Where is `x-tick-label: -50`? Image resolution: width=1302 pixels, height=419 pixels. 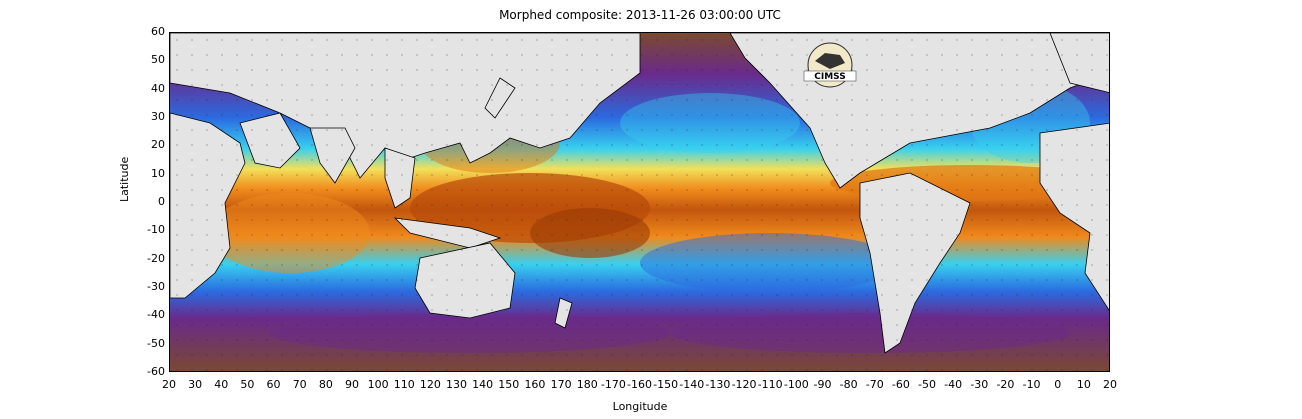
x-tick-label: -50 is located at coordinates (927, 384).